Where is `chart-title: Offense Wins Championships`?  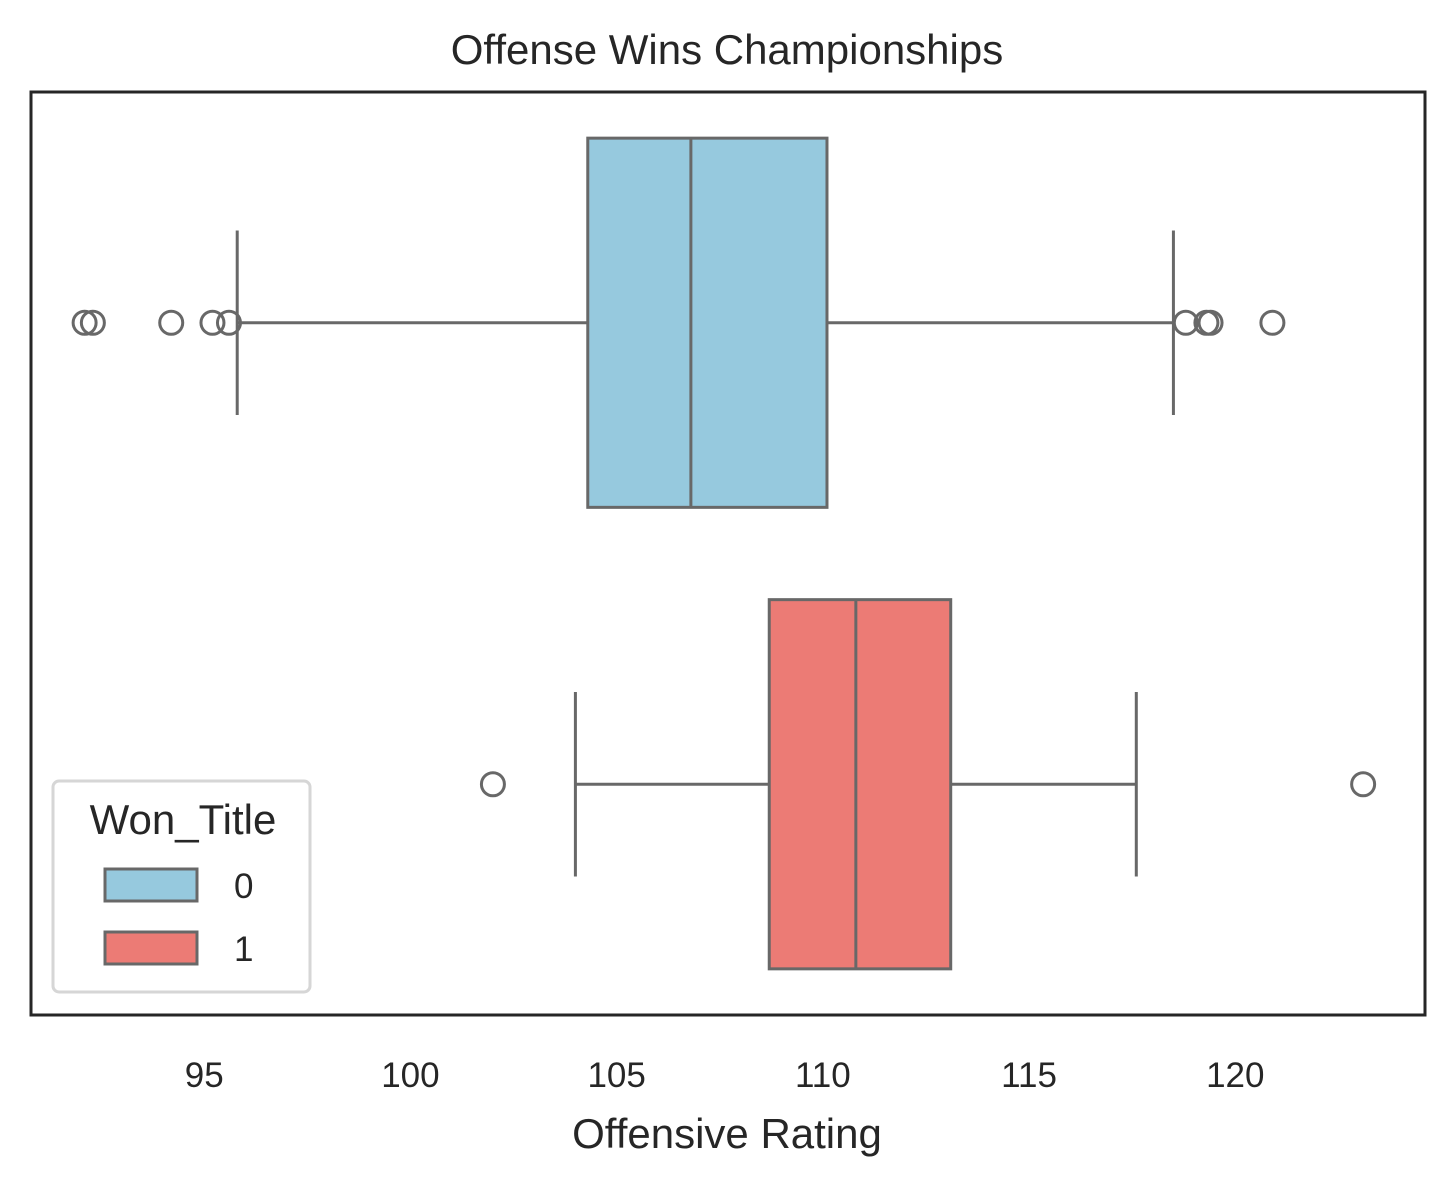
chart-title: Offense Wins Championships is located at coordinates (727, 49).